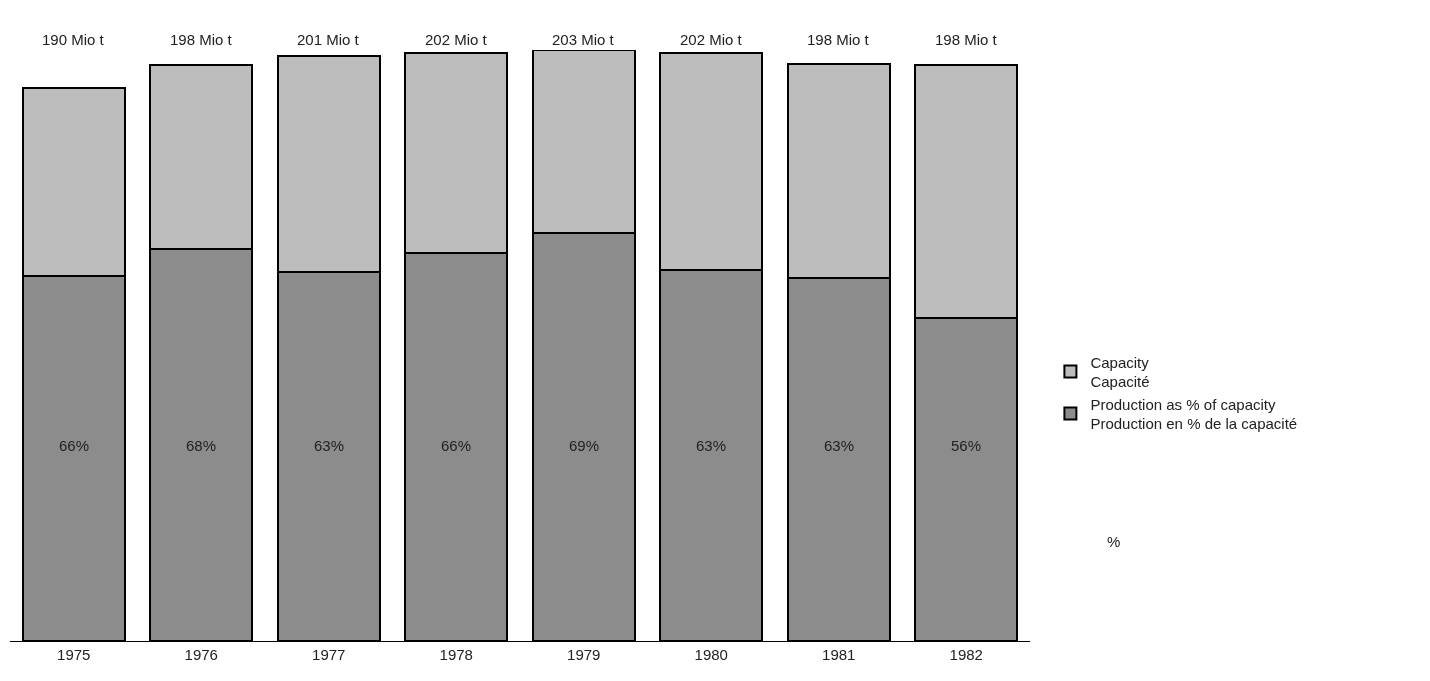 This screenshot has width=1430, height=681. Describe the element at coordinates (201, 654) in the screenshot. I see `x-tick-label: 1976` at that location.